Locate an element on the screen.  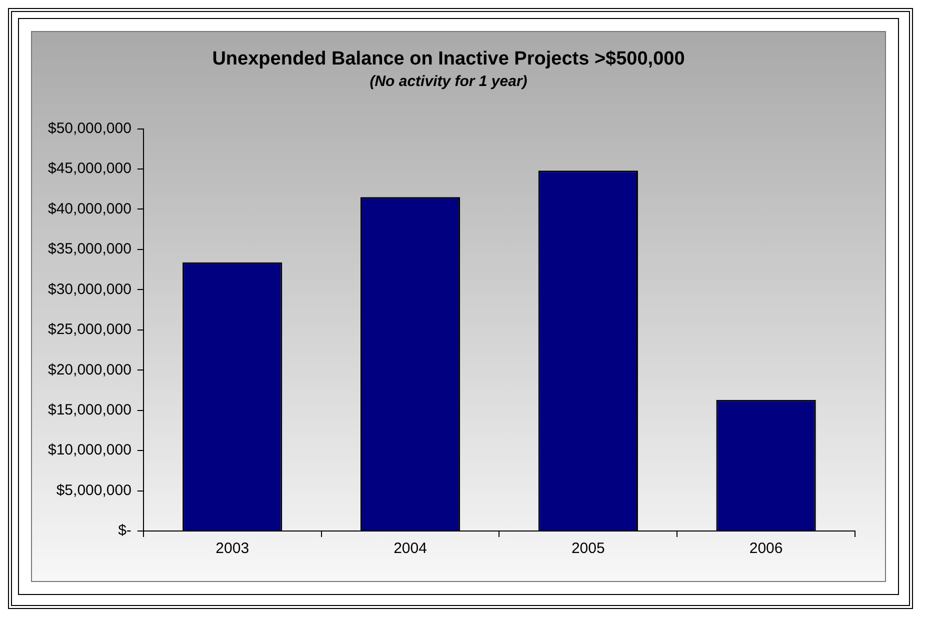
y-tick-label: $- is located at coordinates (125, 531).